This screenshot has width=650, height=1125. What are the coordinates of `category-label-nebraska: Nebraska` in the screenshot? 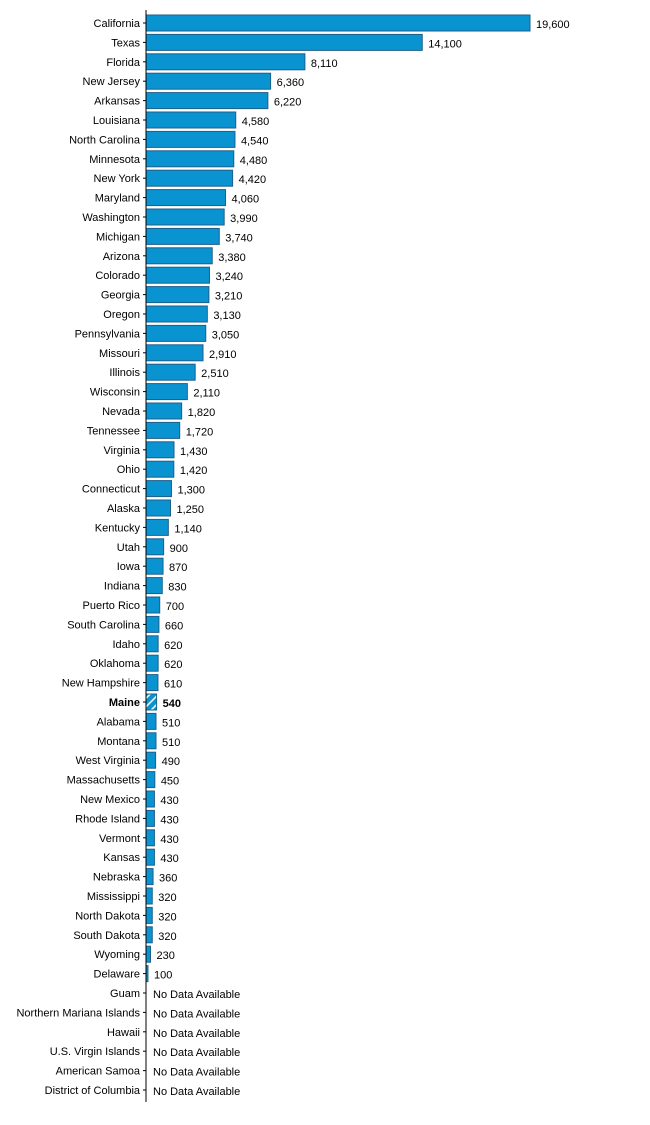 It's located at (117, 878).